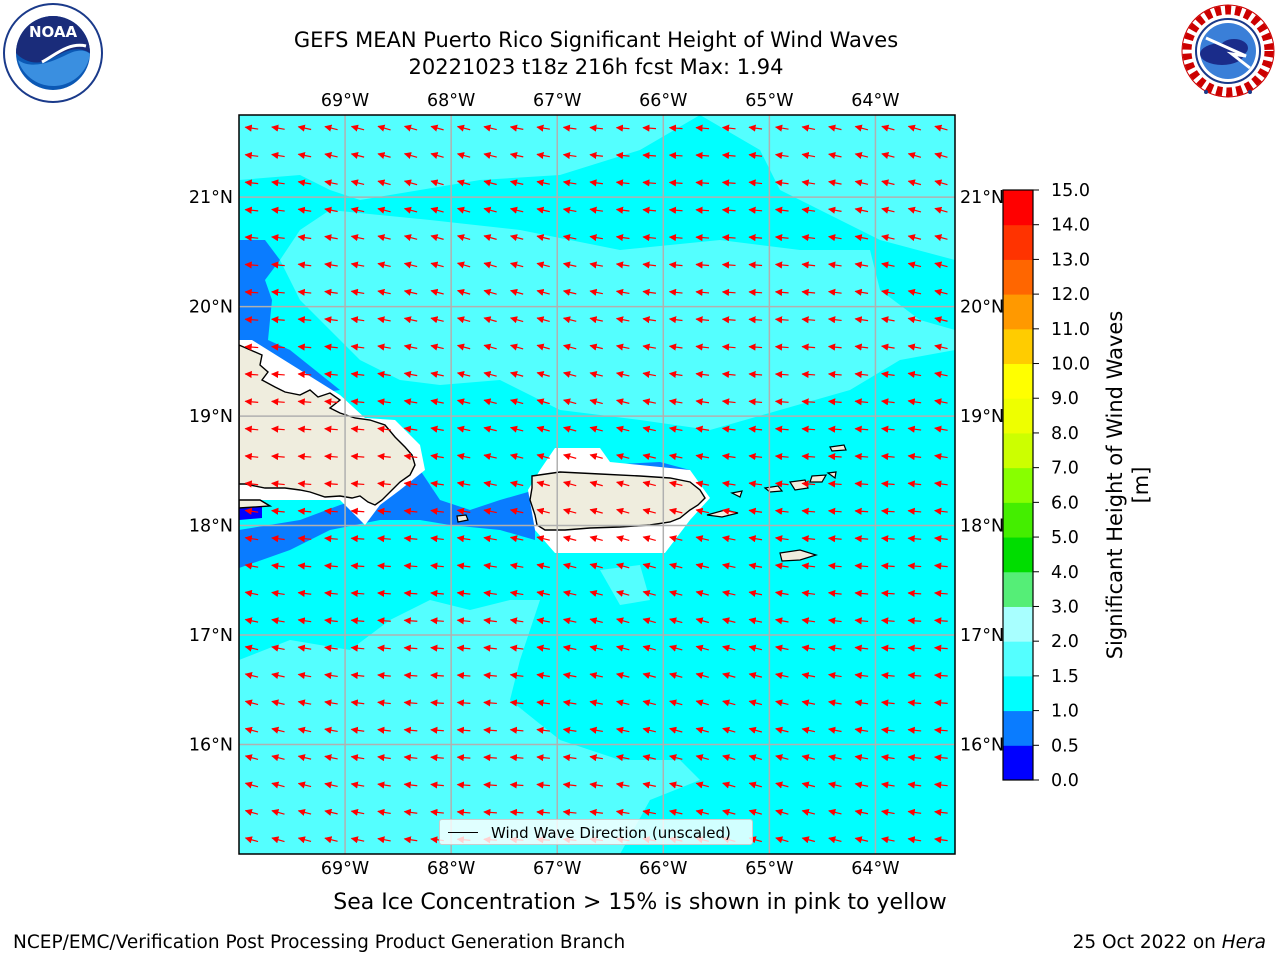 The height and width of the screenshot is (960, 1280). Describe the element at coordinates (211, 198) in the screenshot. I see `lat-label-left: 21°N` at that location.